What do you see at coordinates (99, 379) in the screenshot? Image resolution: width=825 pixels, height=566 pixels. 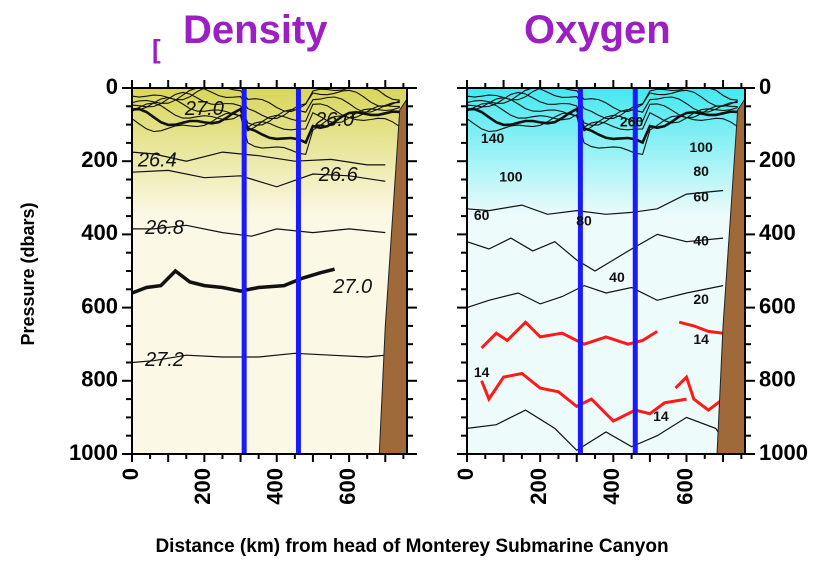 I see `density-y-tick-4: 800` at bounding box center [99, 379].